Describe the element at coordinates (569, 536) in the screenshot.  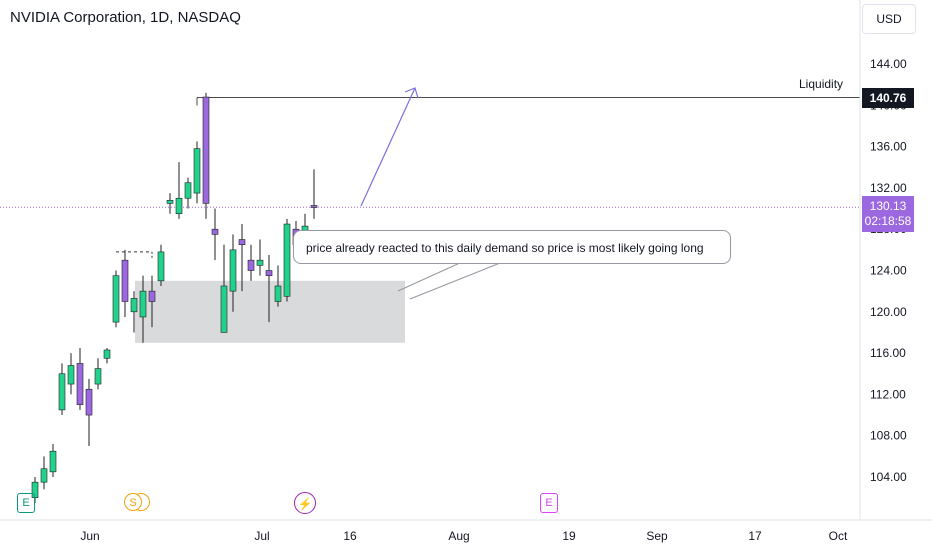
I see `time-tick-label: 19` at that location.